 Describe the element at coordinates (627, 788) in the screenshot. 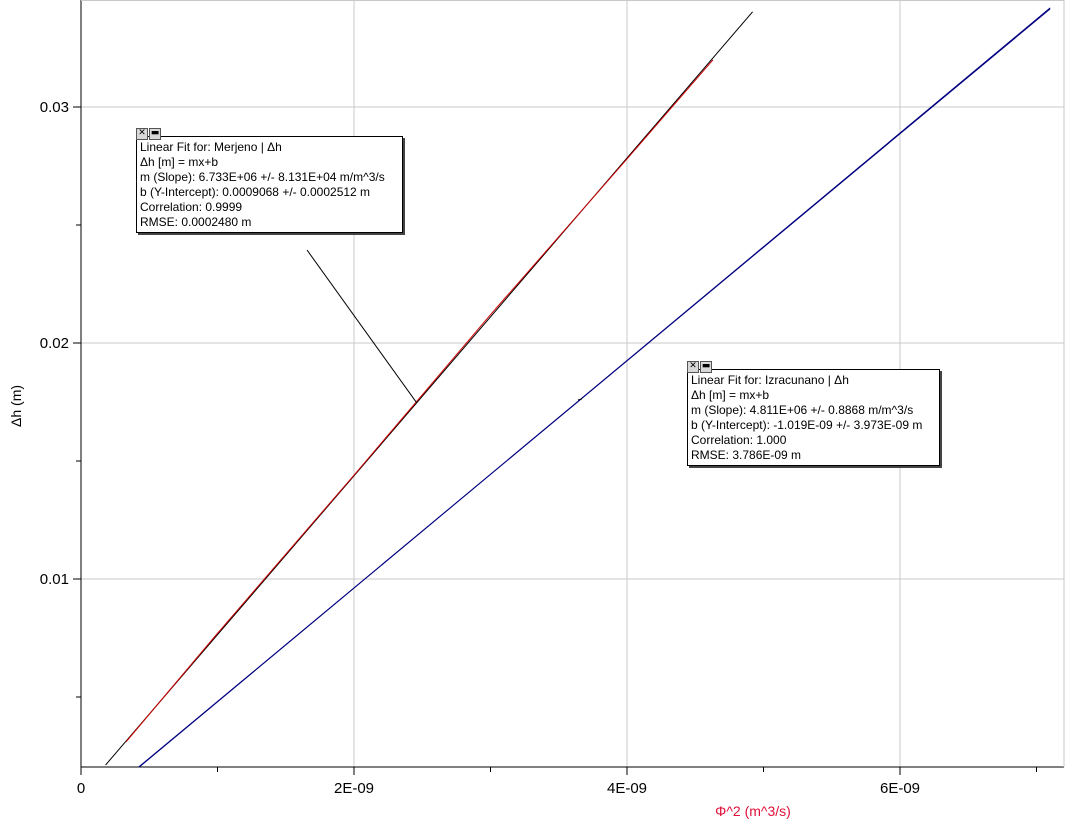

I see `x-tick-label: 4E-09` at that location.